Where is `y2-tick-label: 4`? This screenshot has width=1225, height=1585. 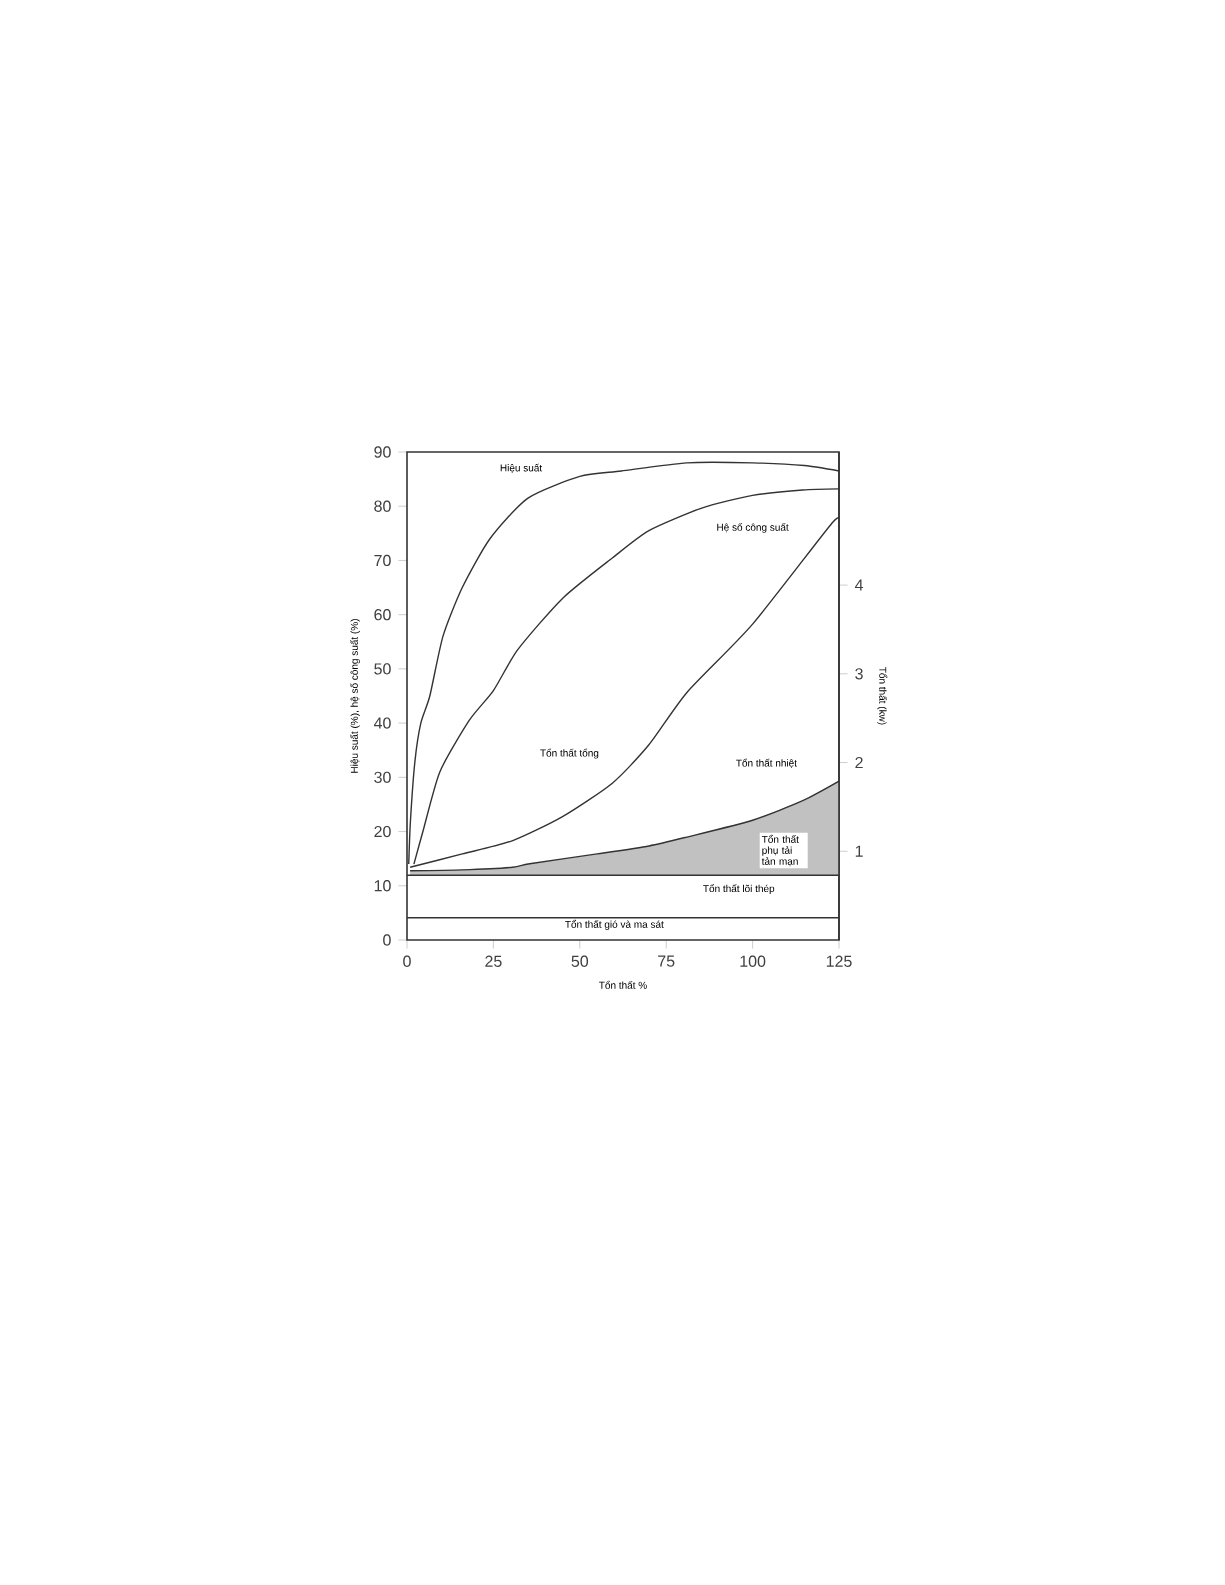 y2-tick-label: 4 is located at coordinates (859, 585).